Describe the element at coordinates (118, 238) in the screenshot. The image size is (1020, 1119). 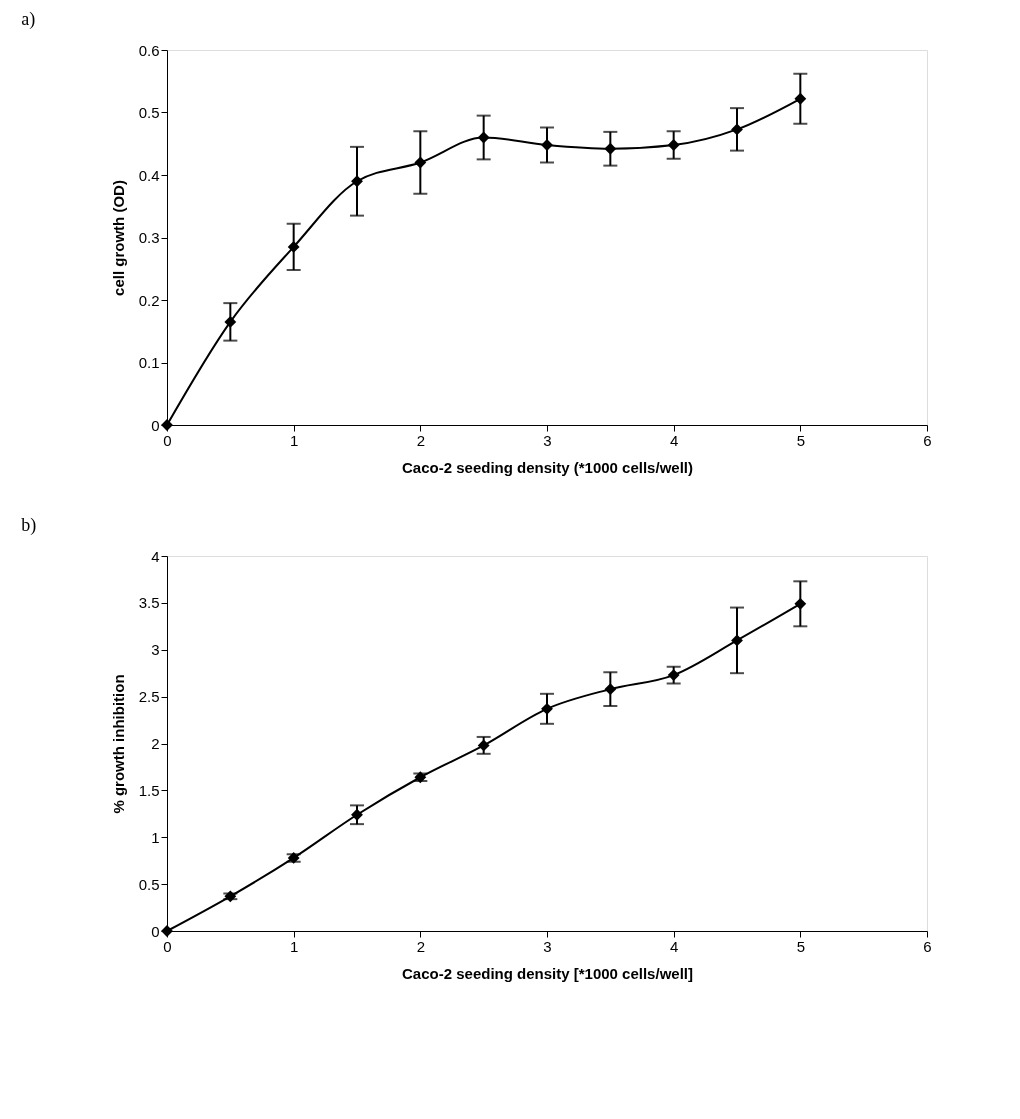
I see `y-axis-title: cell growth (OD)` at that location.